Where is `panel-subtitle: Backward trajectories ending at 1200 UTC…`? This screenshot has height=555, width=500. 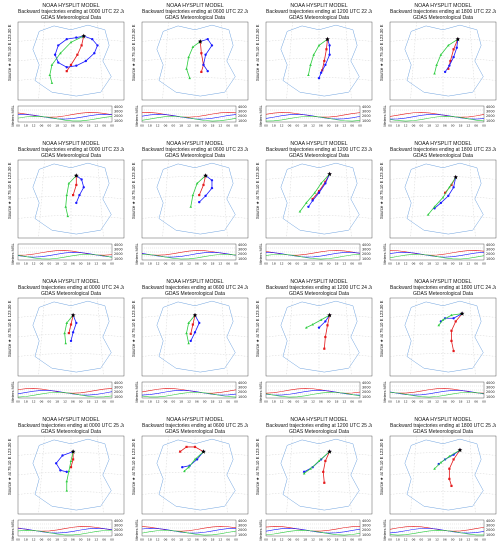
panel-subtitle: Backward trajectories ending at 1200 UTC… is located at coordinates (319, 426).